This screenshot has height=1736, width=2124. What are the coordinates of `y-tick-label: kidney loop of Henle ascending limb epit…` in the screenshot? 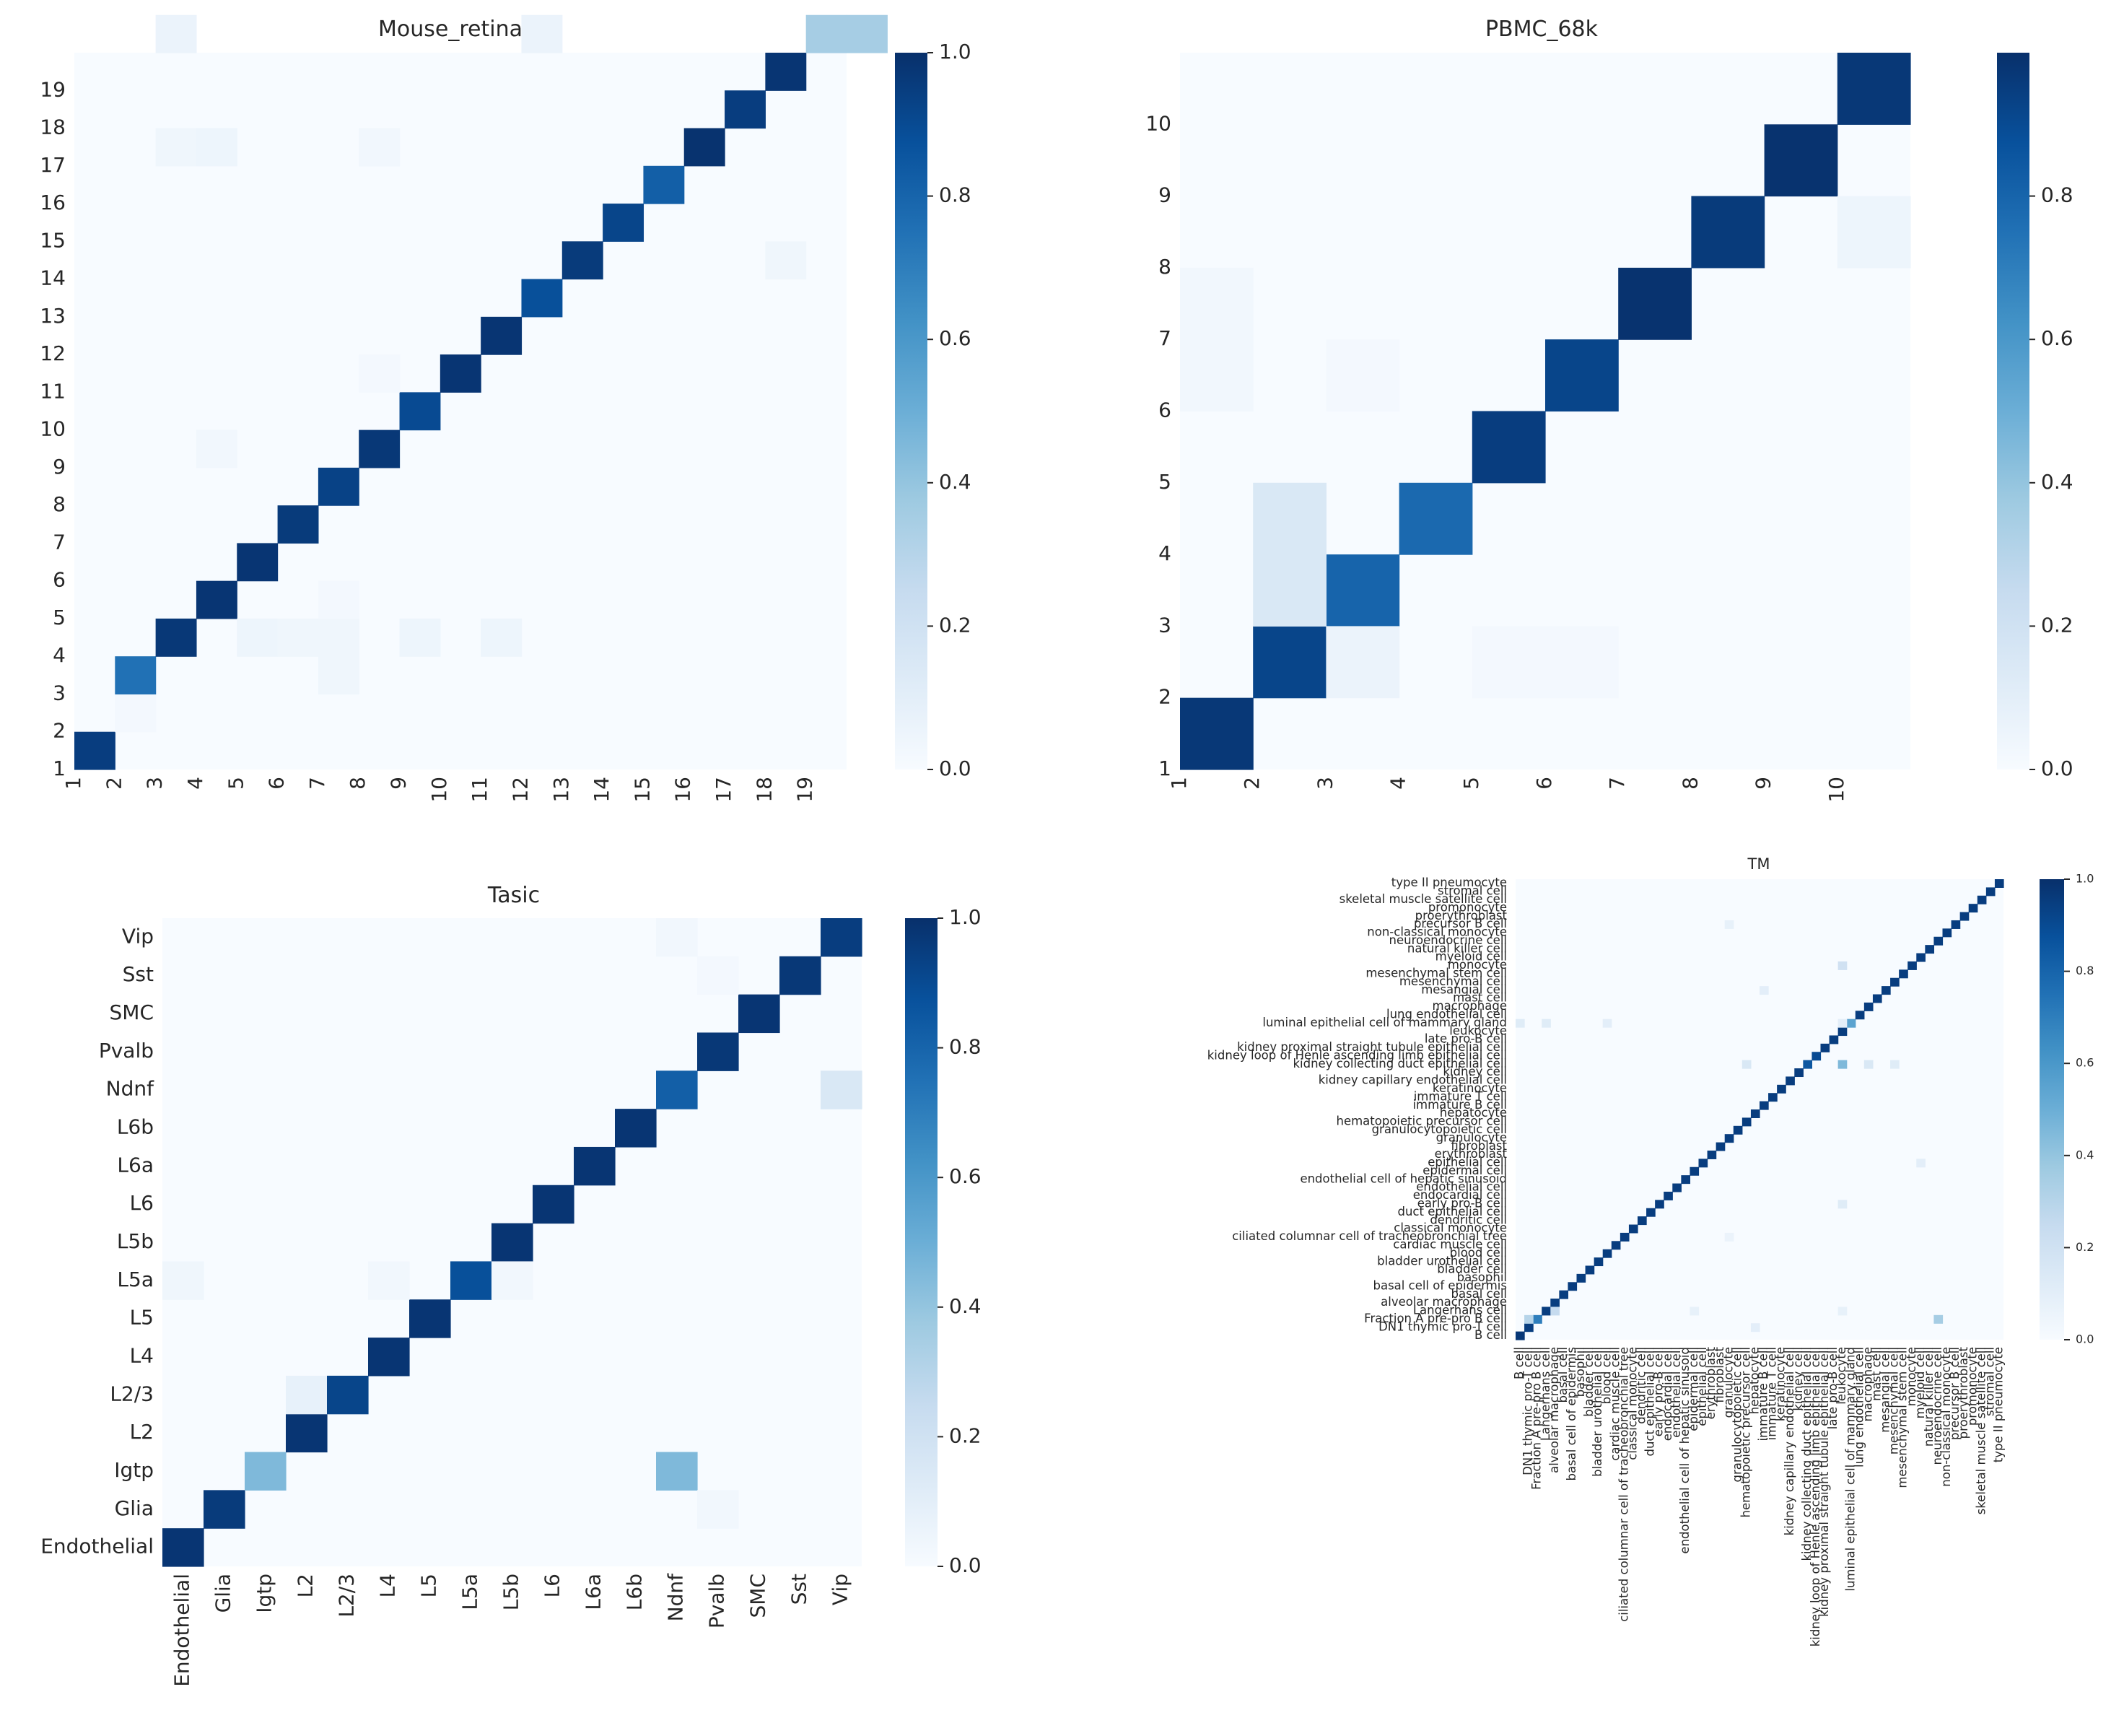 It's located at (1357, 1055).